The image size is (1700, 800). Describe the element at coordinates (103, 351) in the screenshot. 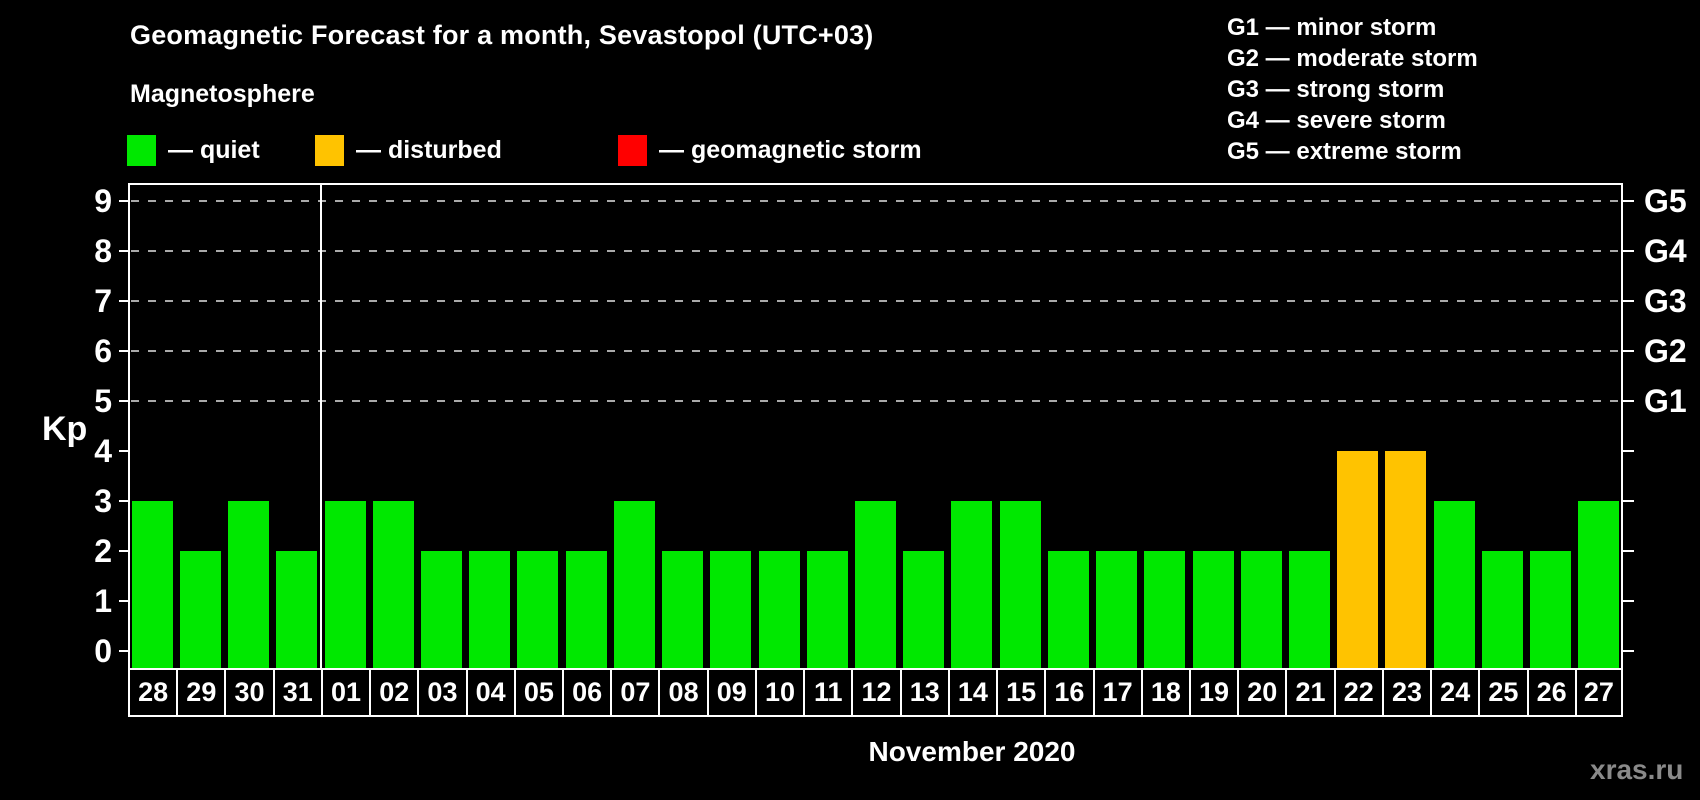

I see `y-tick-label-6: 6` at that location.